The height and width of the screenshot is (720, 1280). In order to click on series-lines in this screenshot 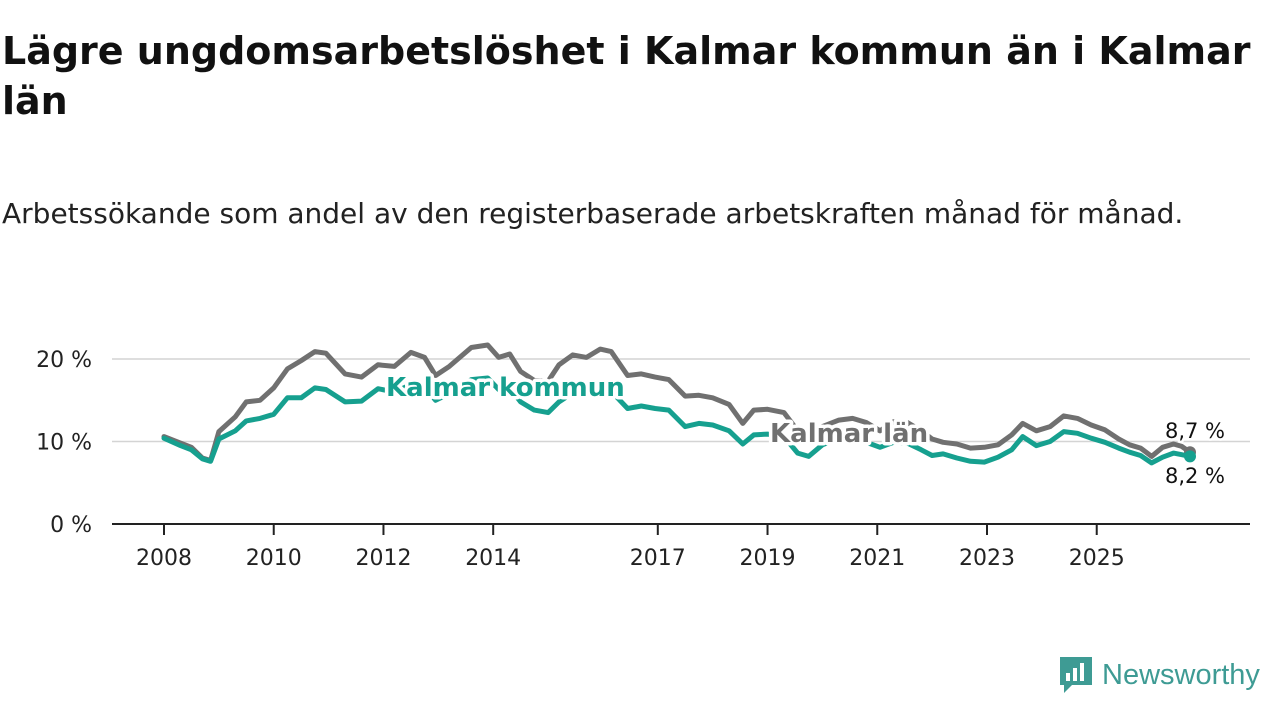, I will do `click(678, 404)`.